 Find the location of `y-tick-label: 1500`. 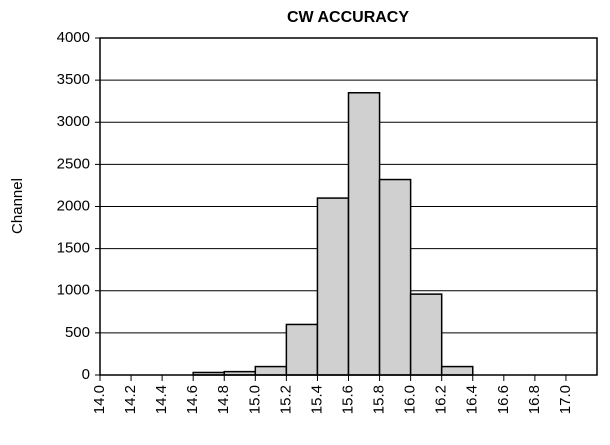

y-tick-label: 1500 is located at coordinates (73, 248).